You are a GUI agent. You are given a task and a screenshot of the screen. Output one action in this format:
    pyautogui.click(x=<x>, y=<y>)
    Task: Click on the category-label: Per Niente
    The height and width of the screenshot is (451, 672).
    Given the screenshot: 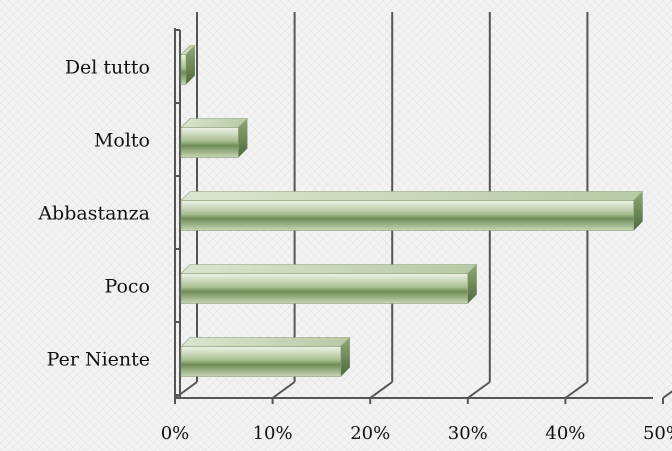 What is the action you would take?
    pyautogui.click(x=98, y=360)
    